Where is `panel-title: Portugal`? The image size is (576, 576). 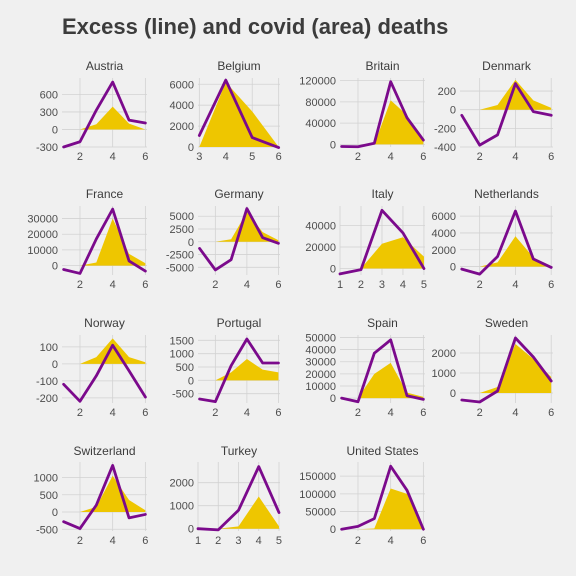
panel-title: Portugal is located at coordinates (239, 323).